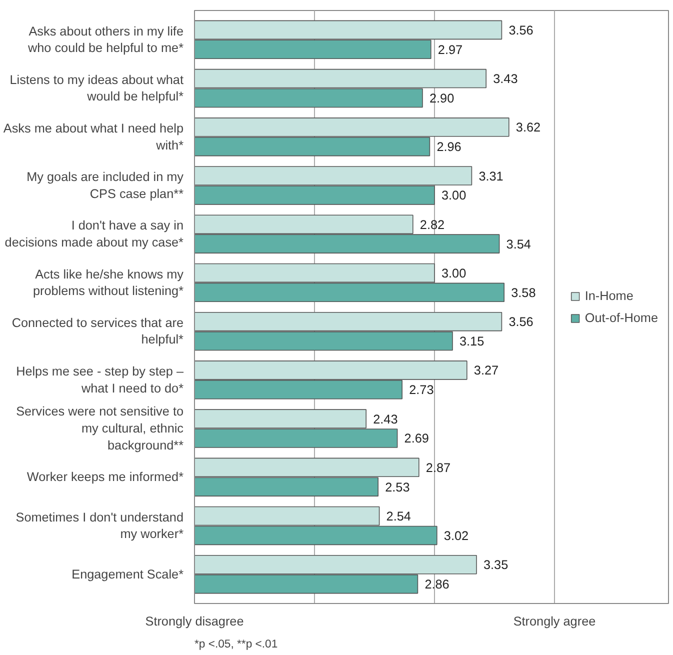 The width and height of the screenshot is (673, 655). What do you see at coordinates (97, 88) in the screenshot?
I see `y-tick-label: Listens to my ideas about what would be helpful*` at bounding box center [97, 88].